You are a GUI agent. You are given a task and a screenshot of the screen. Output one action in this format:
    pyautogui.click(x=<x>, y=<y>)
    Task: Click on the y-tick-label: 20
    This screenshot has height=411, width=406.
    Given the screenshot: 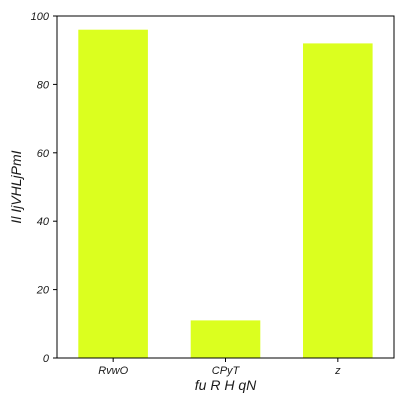 What is the action you would take?
    pyautogui.click(x=43, y=291)
    